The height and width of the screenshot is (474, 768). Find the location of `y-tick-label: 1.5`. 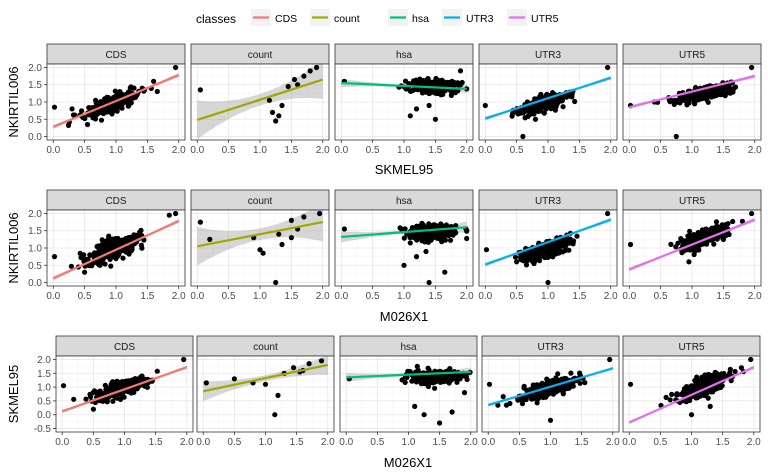

y-tick-label: 1.5 is located at coordinates (35, 85).